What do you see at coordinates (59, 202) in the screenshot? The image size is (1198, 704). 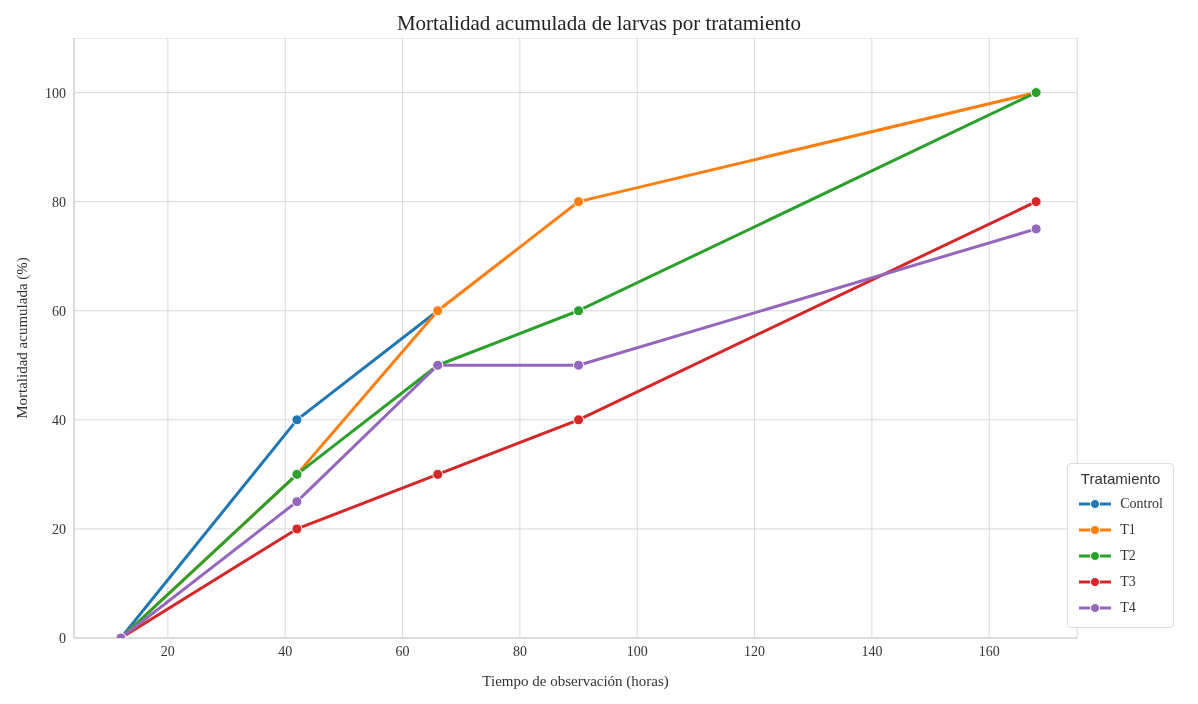 I see `y-tick-label: 80` at bounding box center [59, 202].